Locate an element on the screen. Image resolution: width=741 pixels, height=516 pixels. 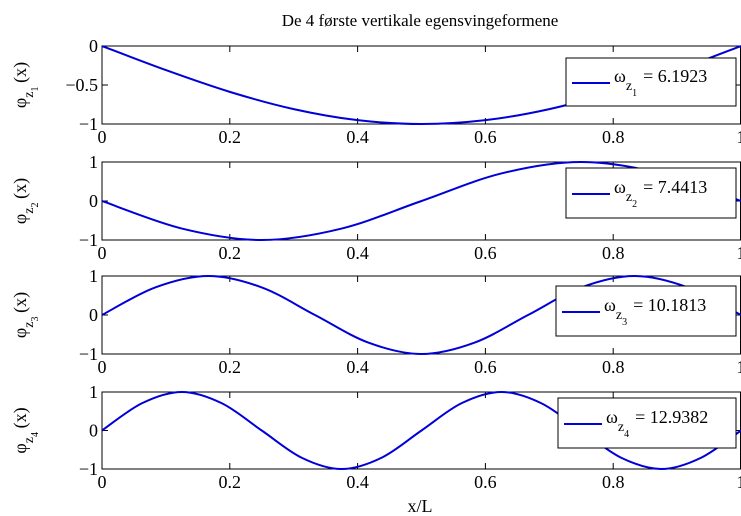
legend: ωz1= 6.1923 is located at coordinates (651, 82).